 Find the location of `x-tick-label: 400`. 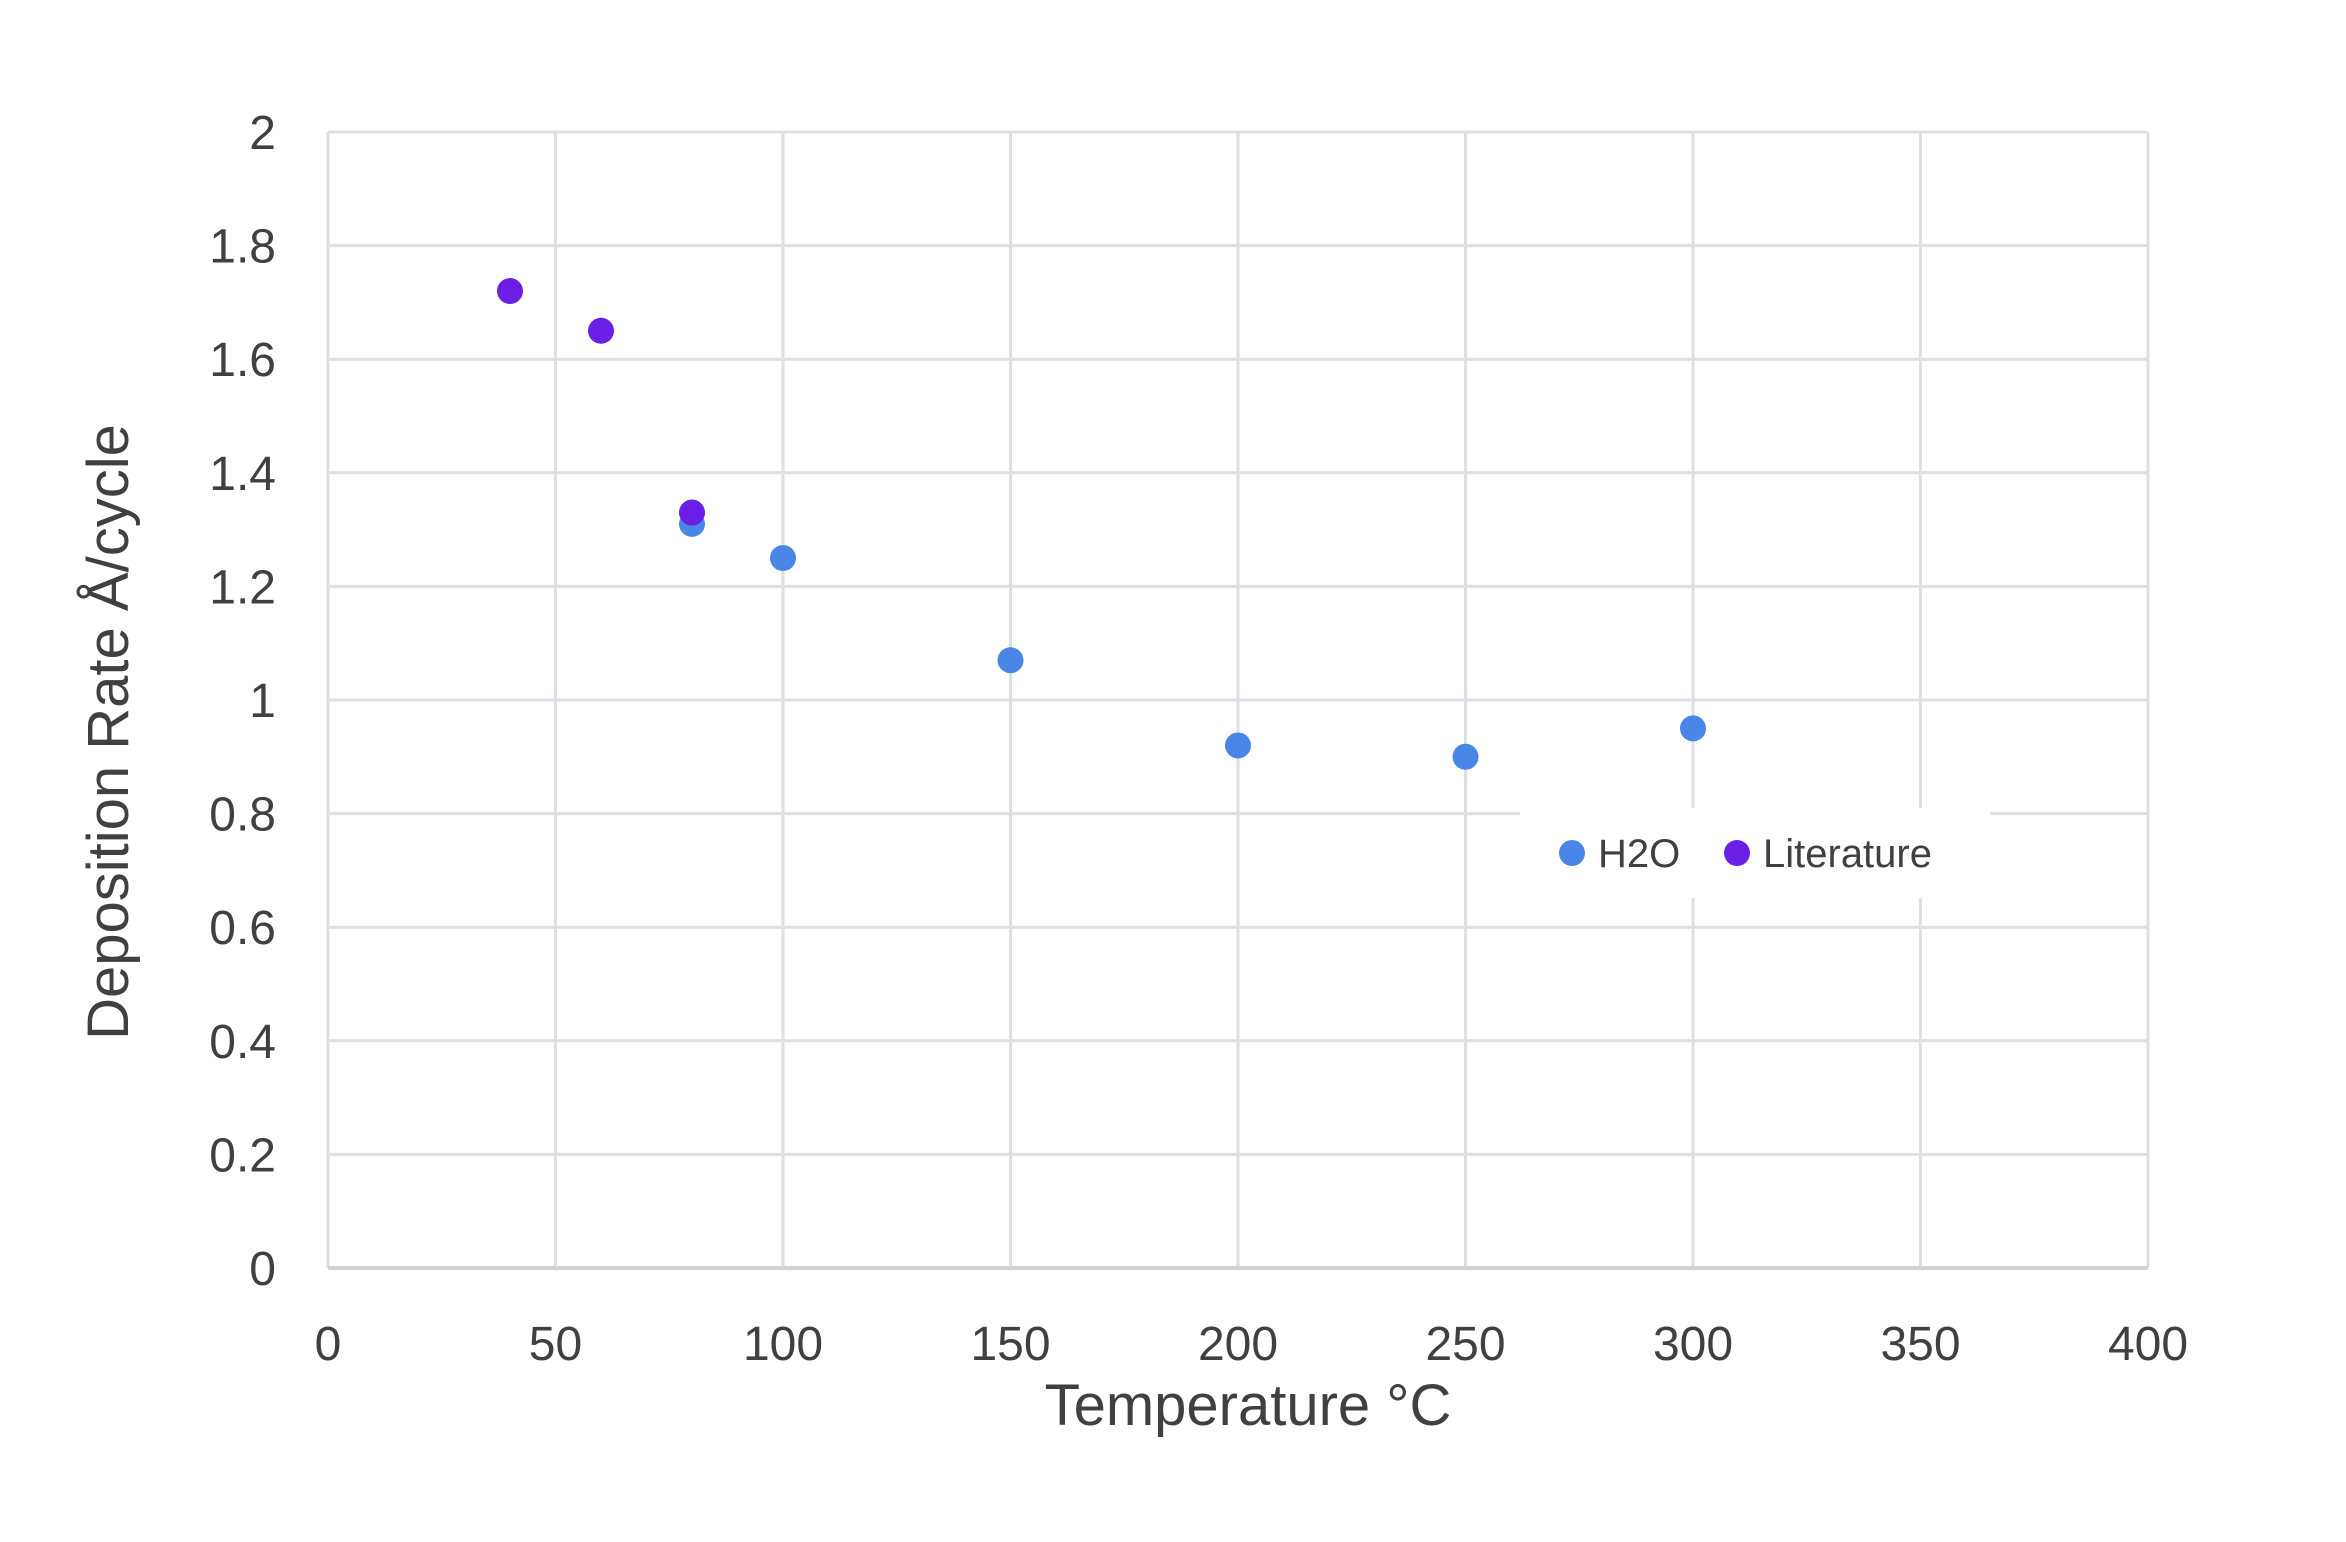

x-tick-label: 400 is located at coordinates (2148, 1344).